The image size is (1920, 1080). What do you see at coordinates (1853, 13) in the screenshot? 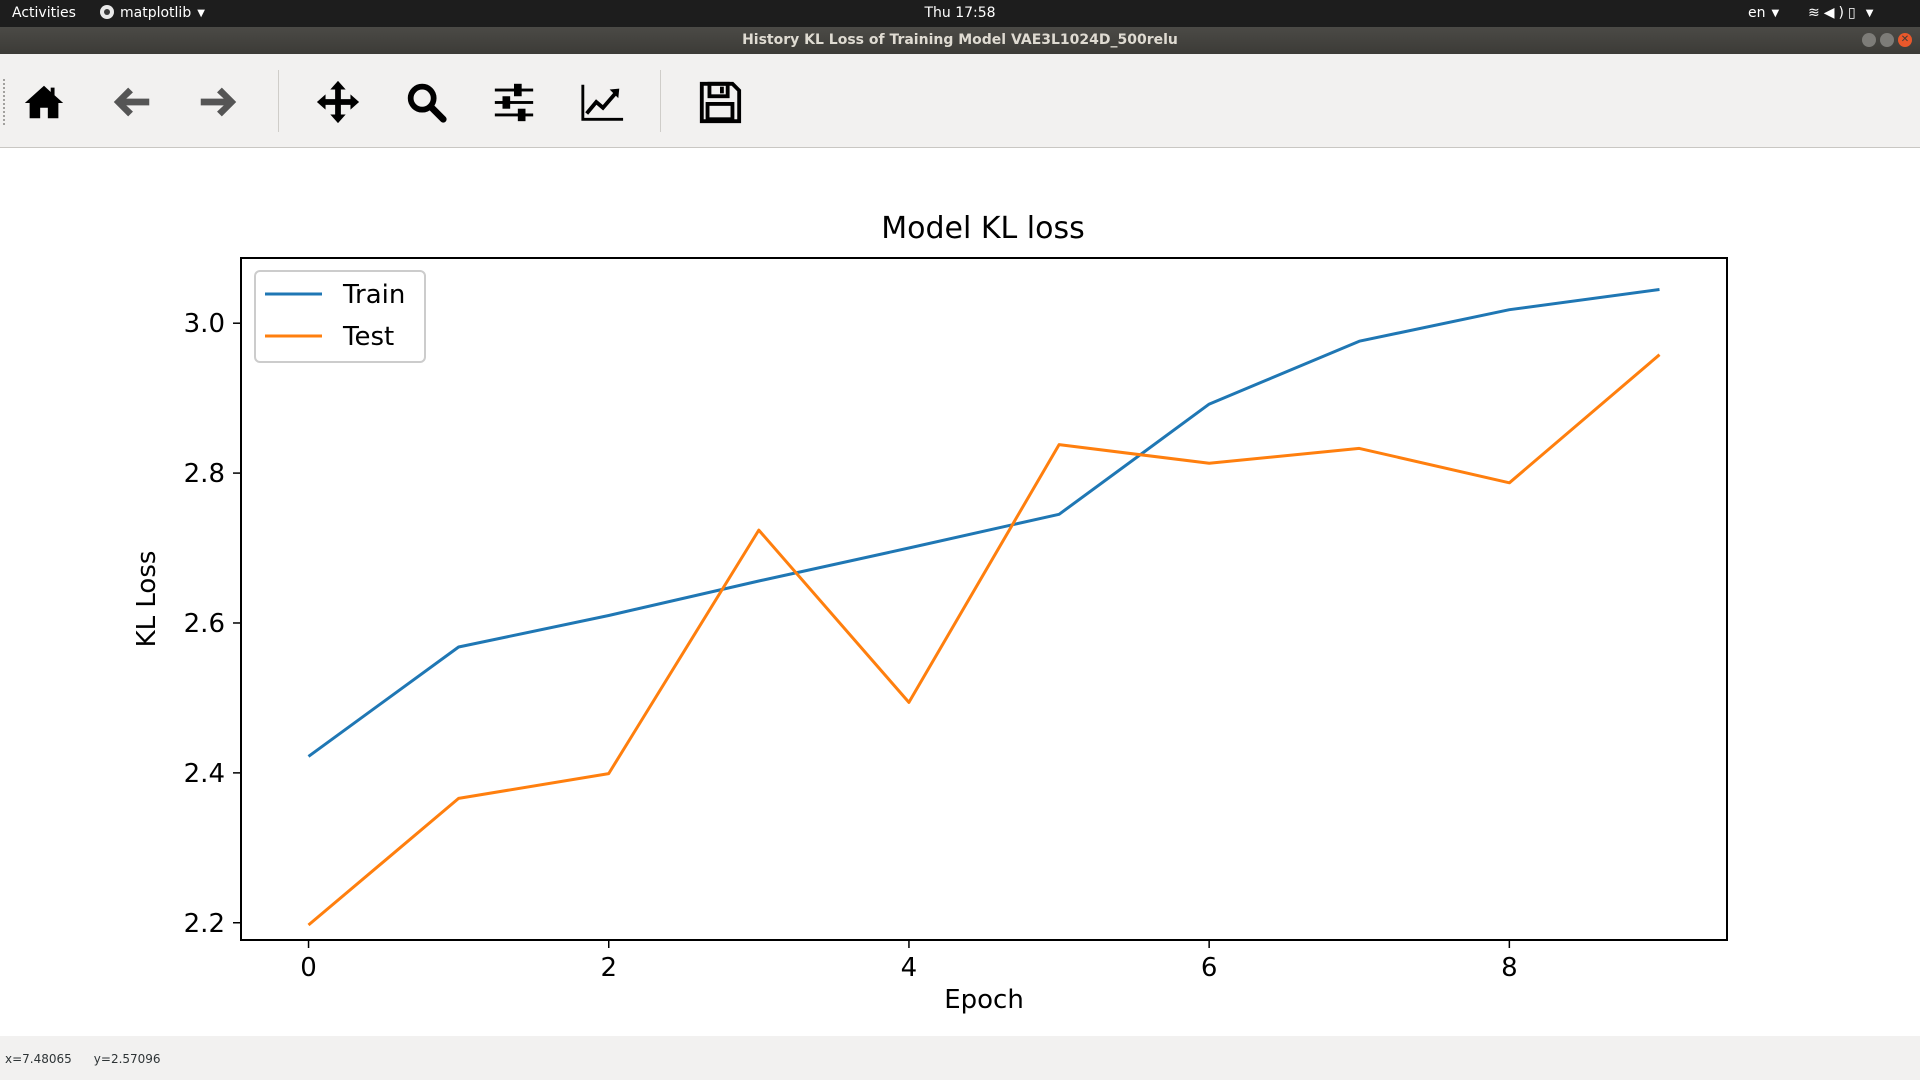
I see `battery-icon: ▯` at bounding box center [1853, 13].